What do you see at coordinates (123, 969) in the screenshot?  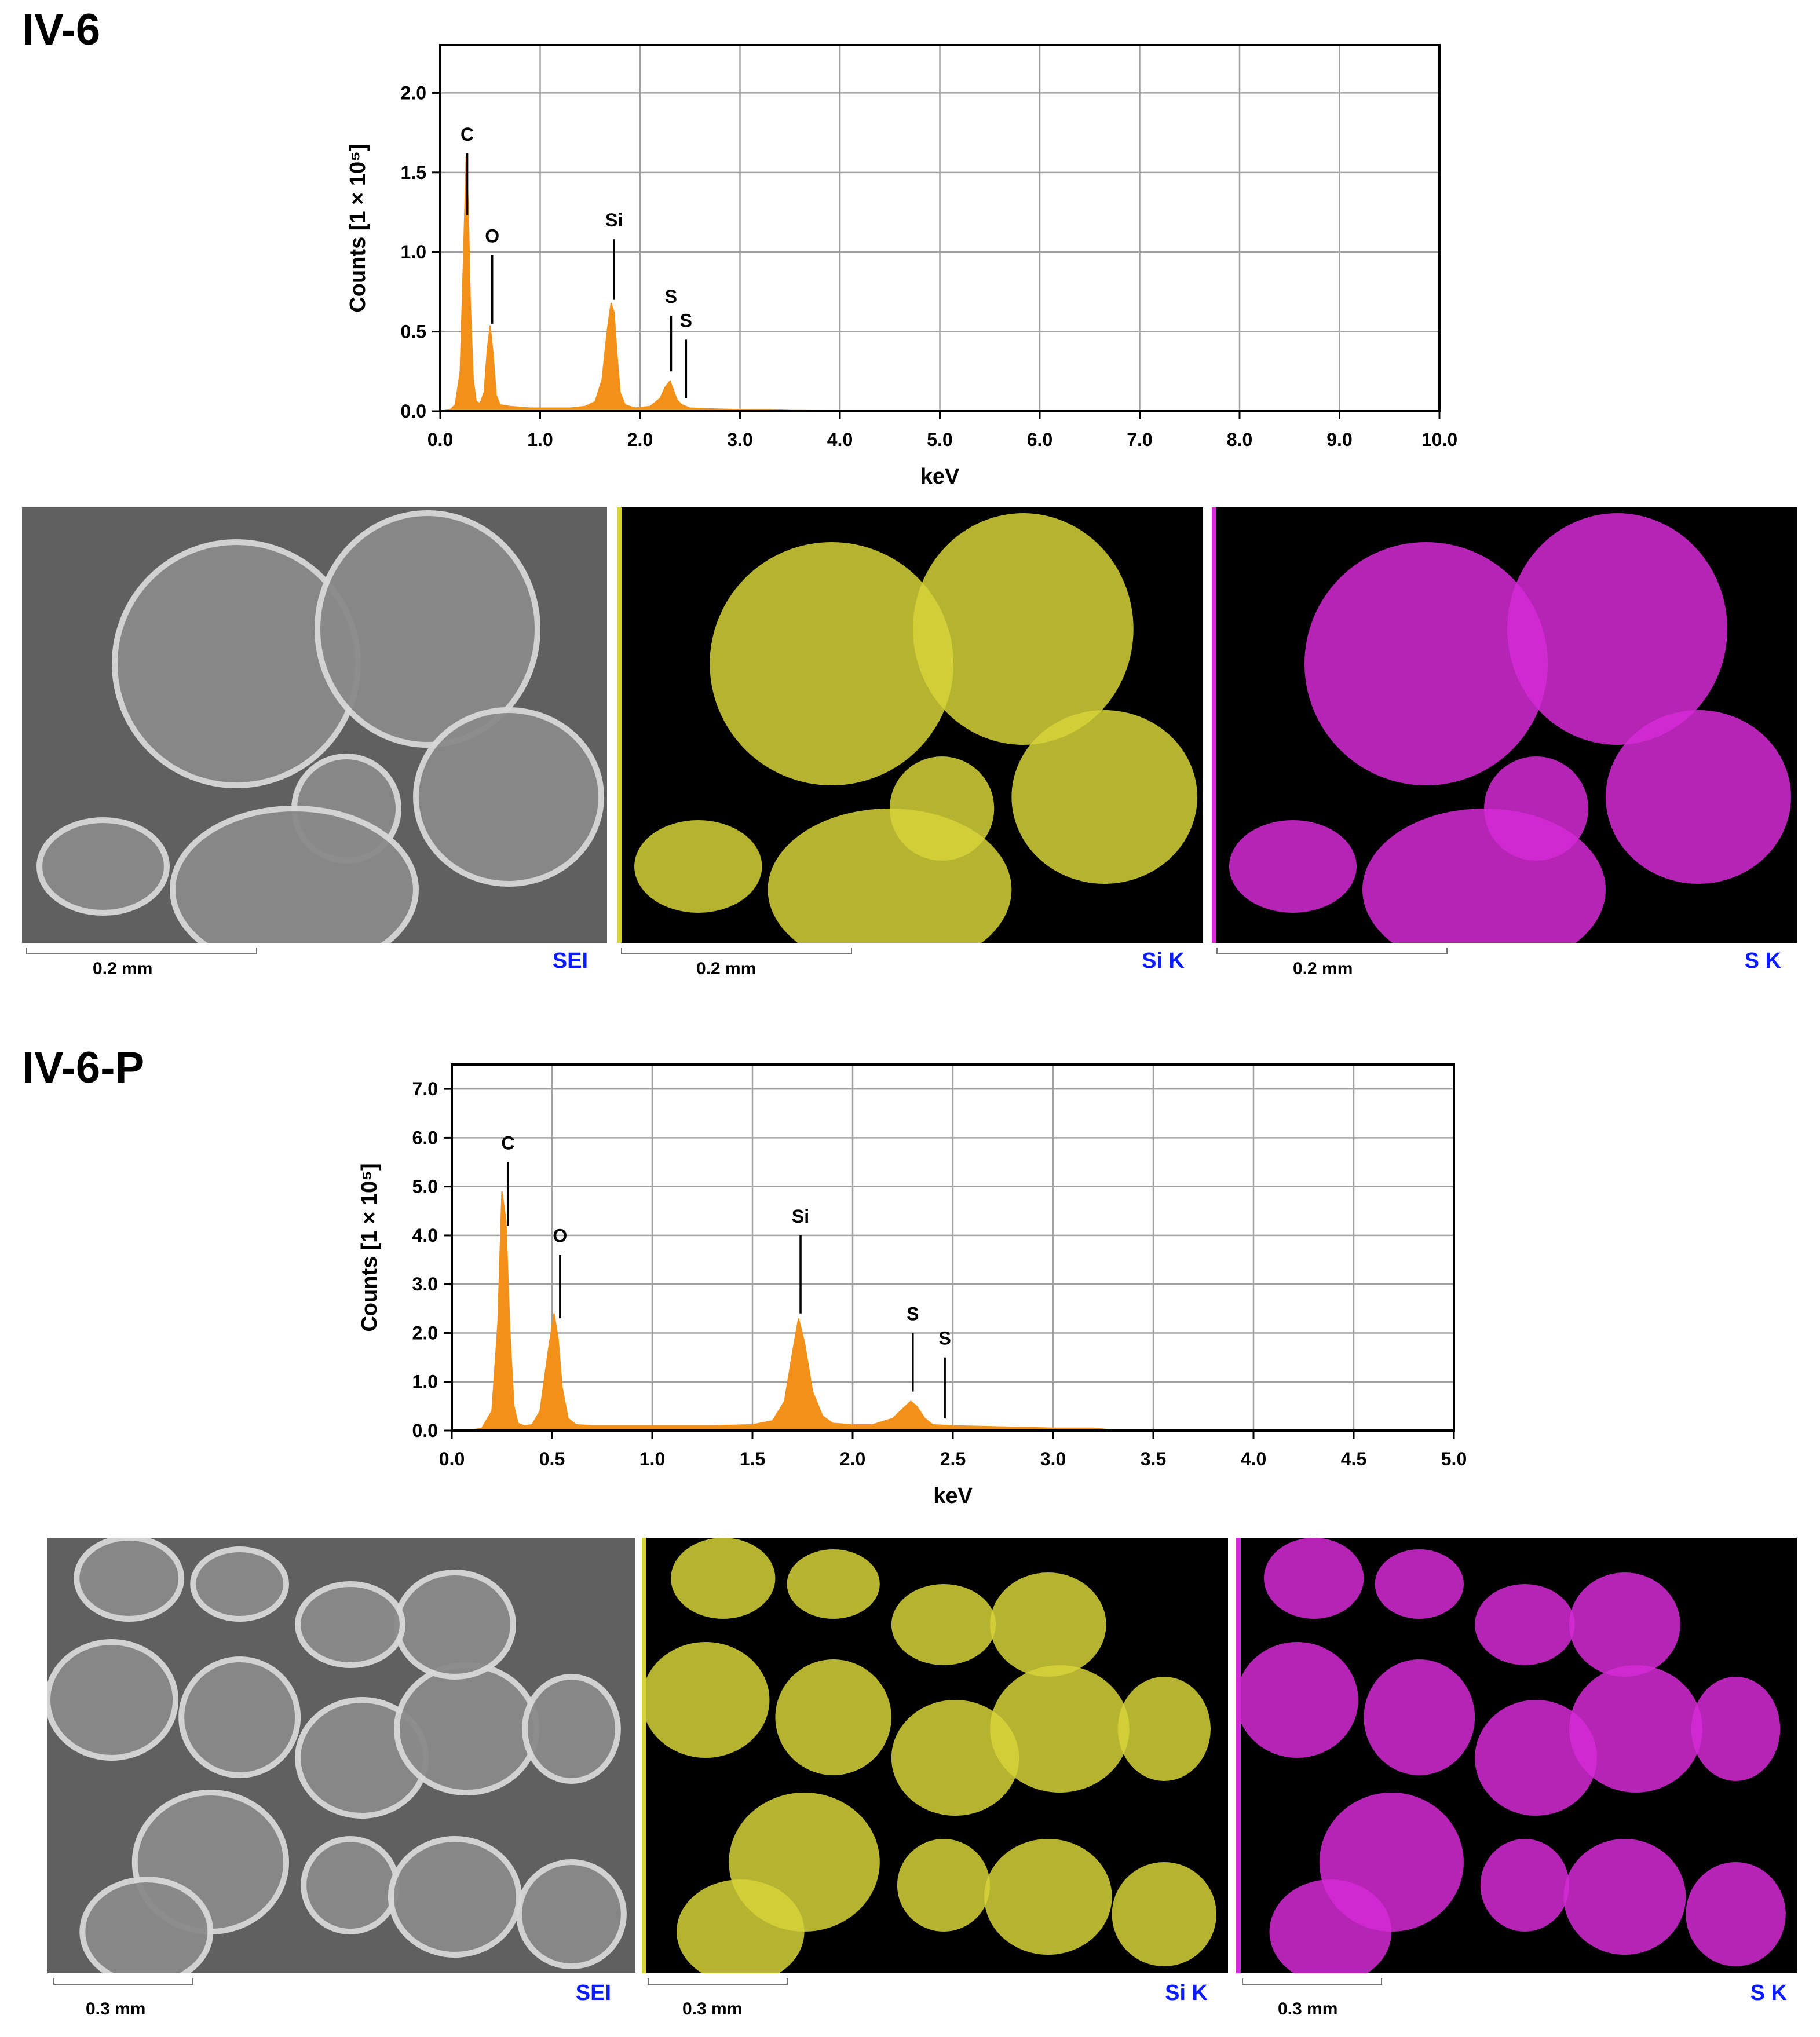 I see `scale-label-sei-iv6: 0.2 mm` at bounding box center [123, 969].